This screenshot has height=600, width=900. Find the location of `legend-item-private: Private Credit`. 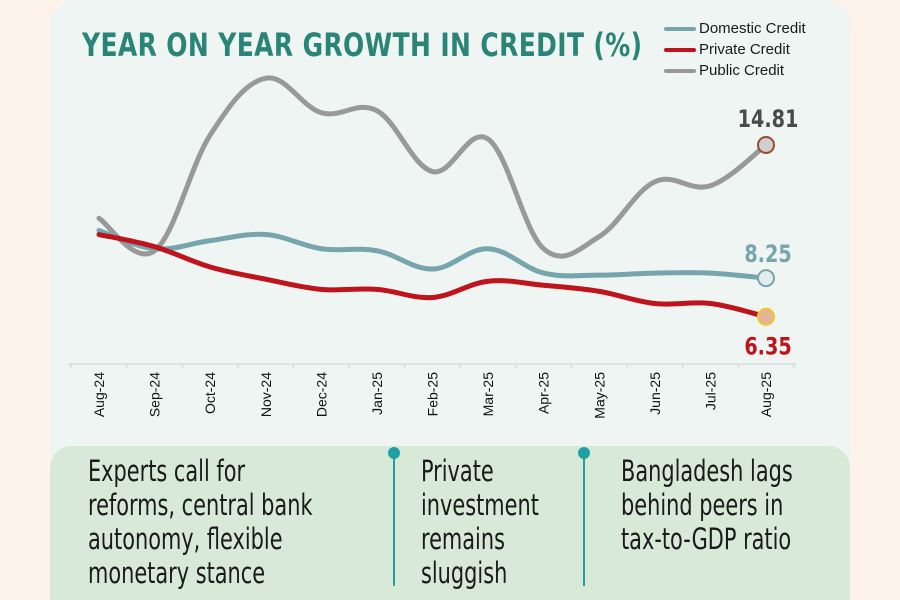

legend-item-private: Private Credit is located at coordinates (735, 49).